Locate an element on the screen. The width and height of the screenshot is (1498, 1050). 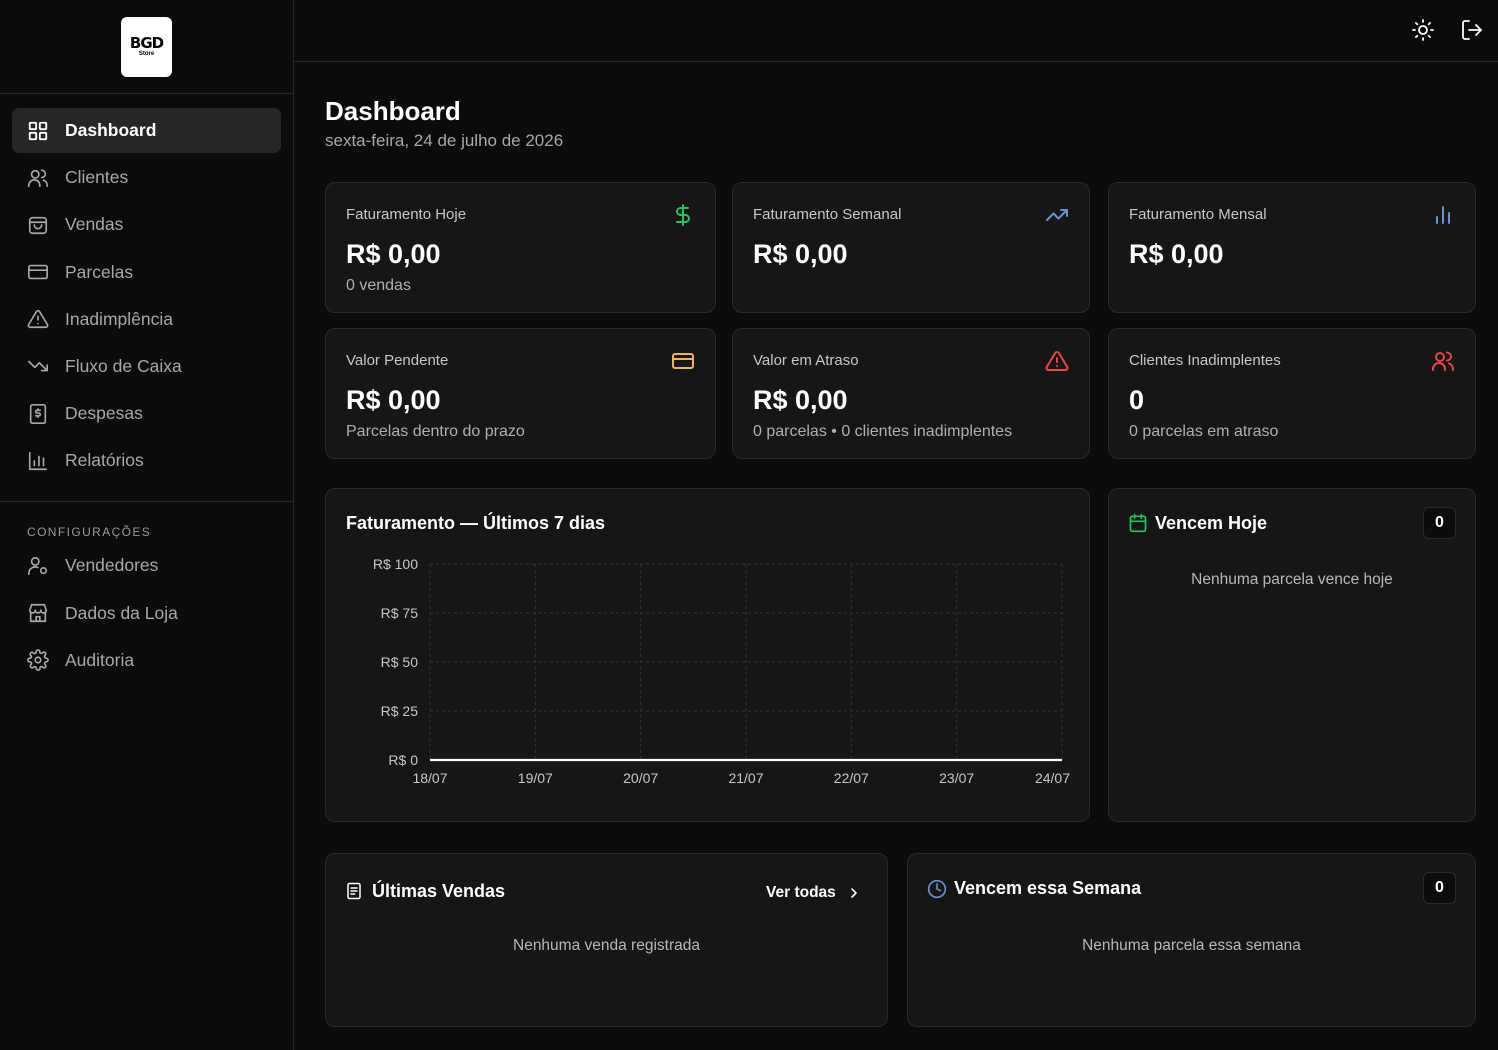
stat-label: Valor Pendente is located at coordinates (397, 360).